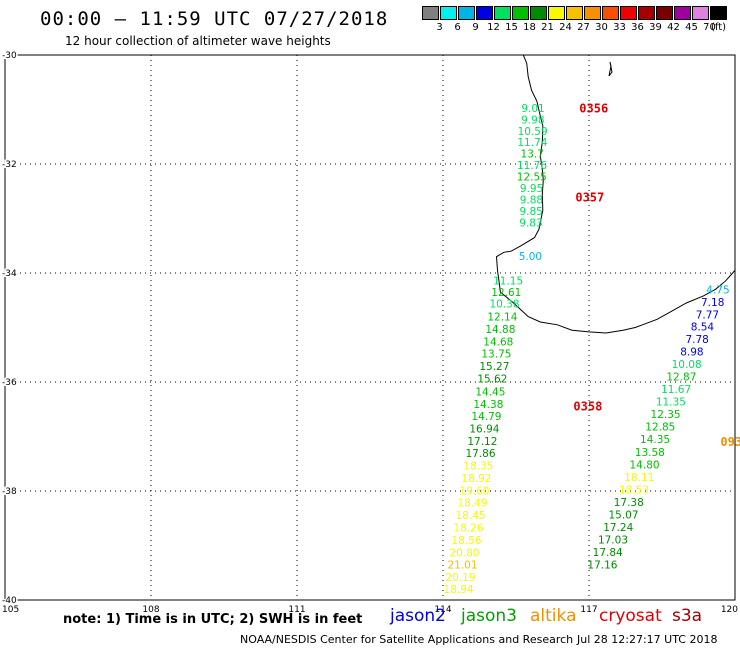 The image size is (740, 650). Describe the element at coordinates (666, 415) in the screenshot. I see `swh-value: 12.35` at that location.